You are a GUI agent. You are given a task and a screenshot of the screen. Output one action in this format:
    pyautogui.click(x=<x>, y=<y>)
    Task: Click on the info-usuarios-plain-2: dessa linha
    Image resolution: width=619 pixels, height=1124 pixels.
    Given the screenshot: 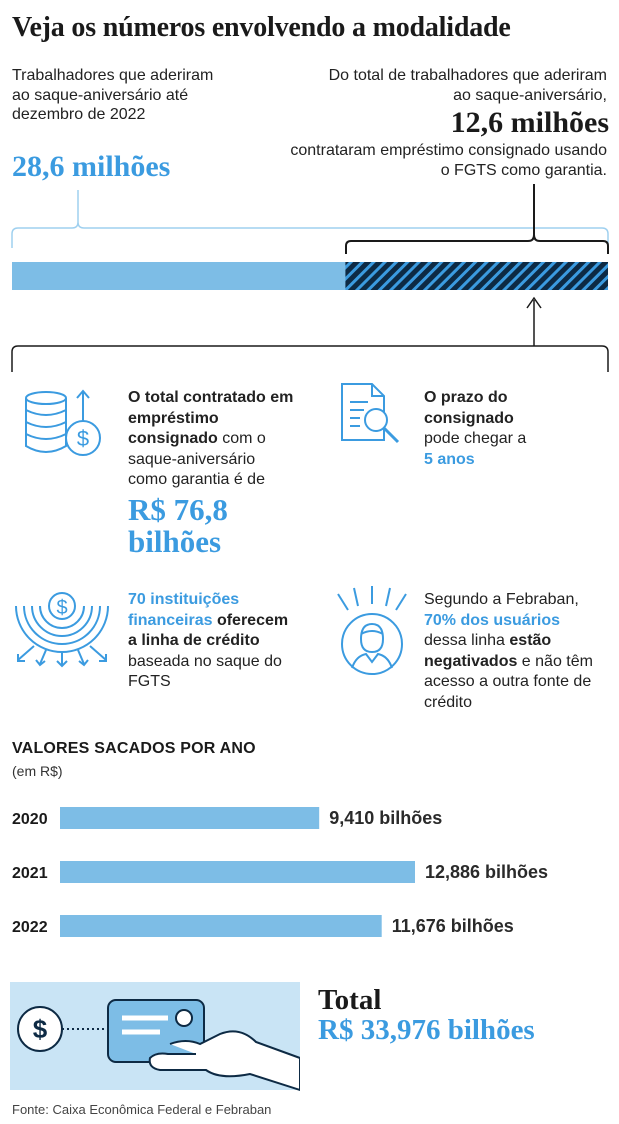 What is the action you would take?
    pyautogui.click(x=467, y=640)
    